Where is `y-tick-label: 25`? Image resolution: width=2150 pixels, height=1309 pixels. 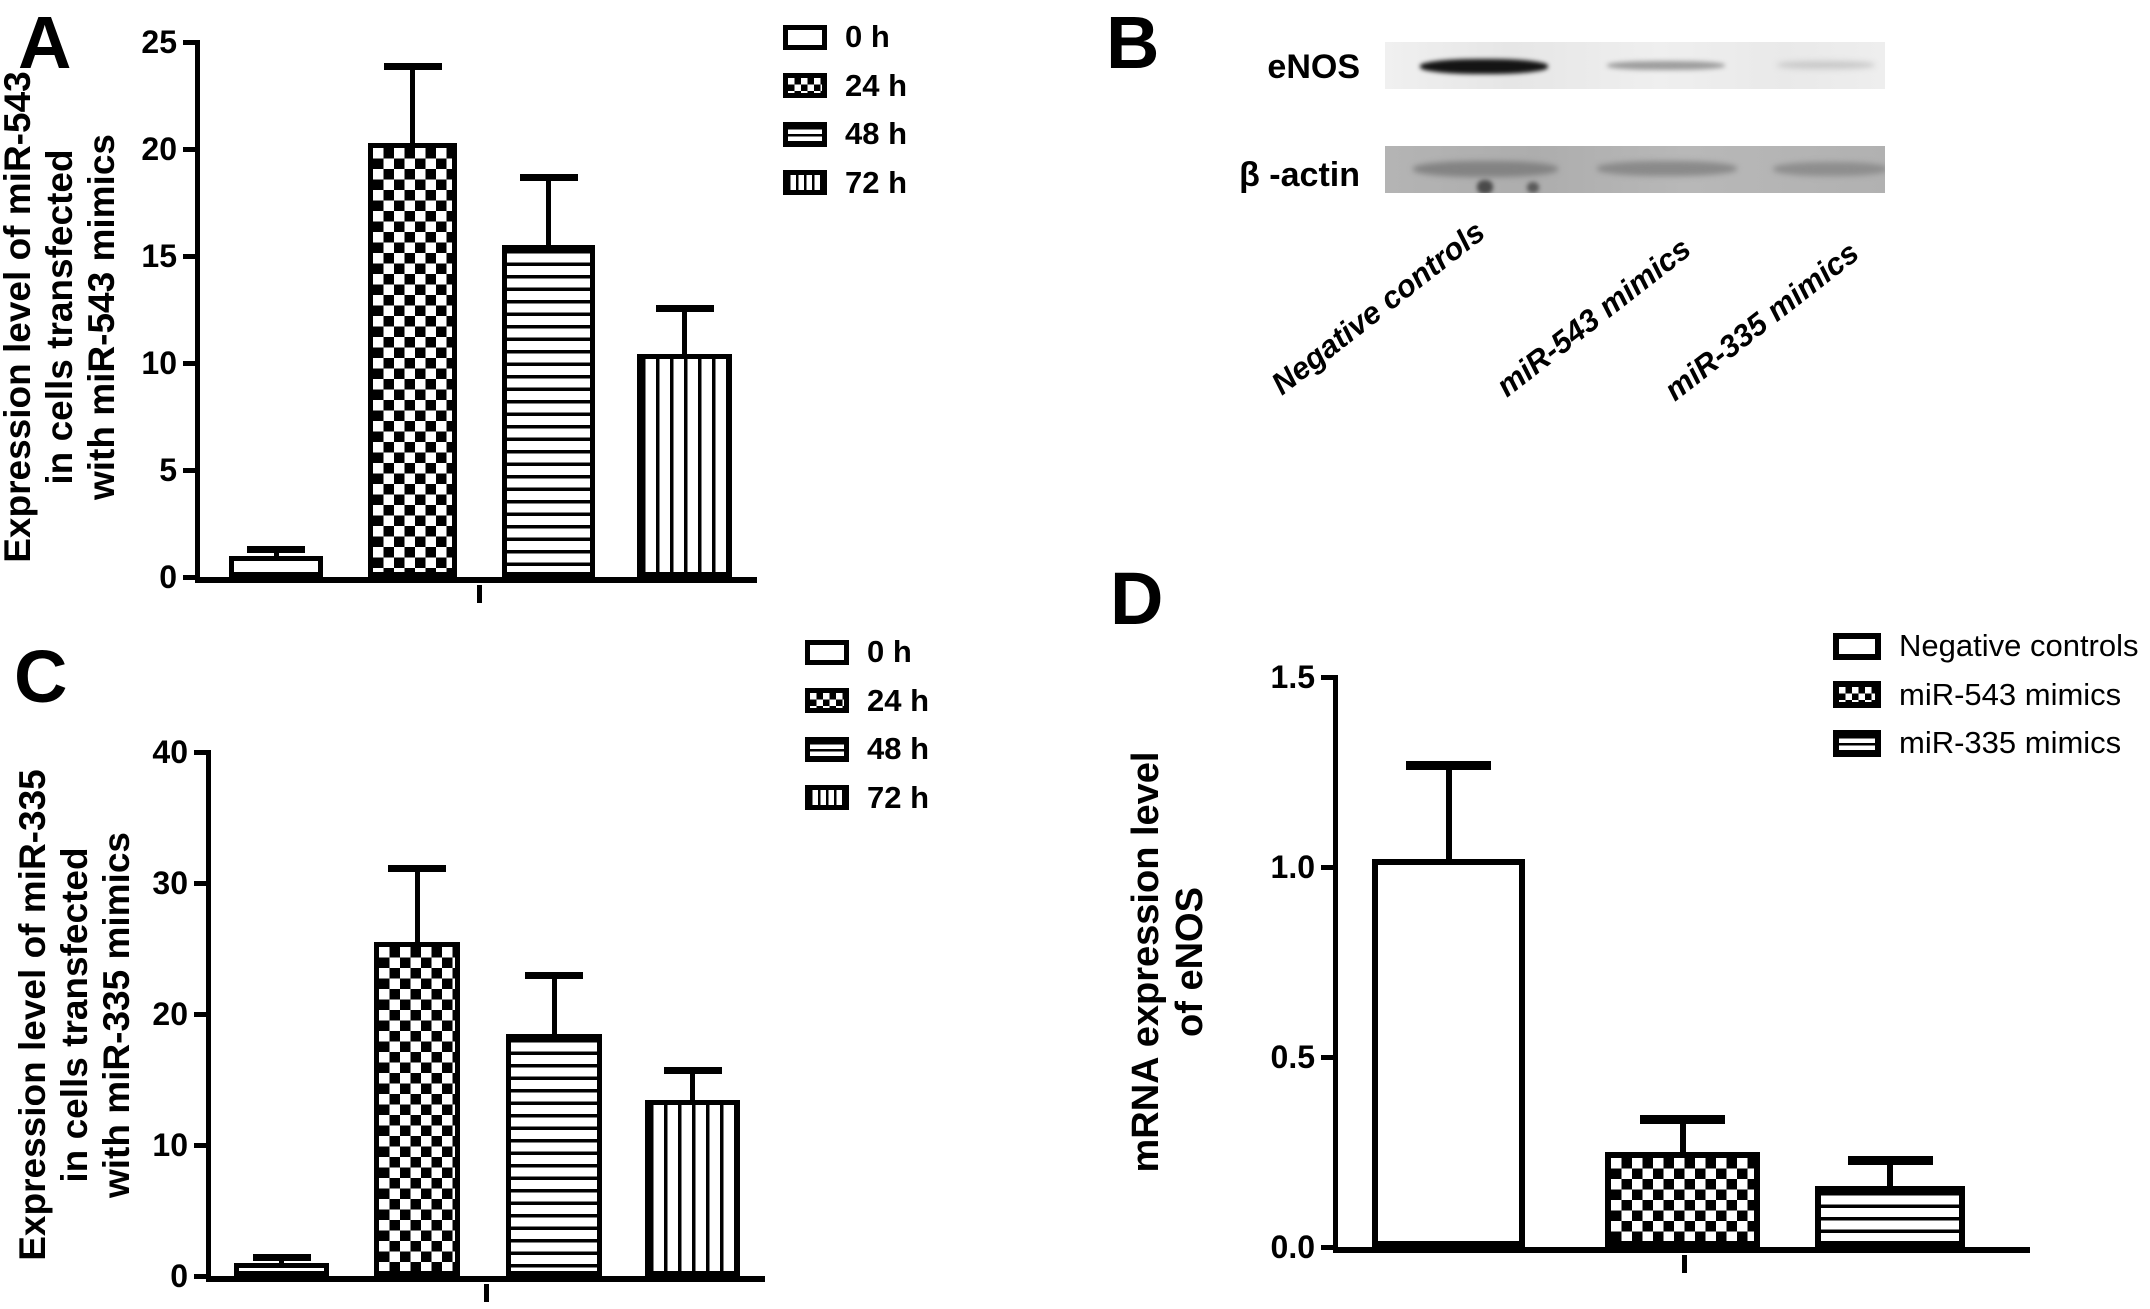 y-tick-label: 25 is located at coordinates (159, 42).